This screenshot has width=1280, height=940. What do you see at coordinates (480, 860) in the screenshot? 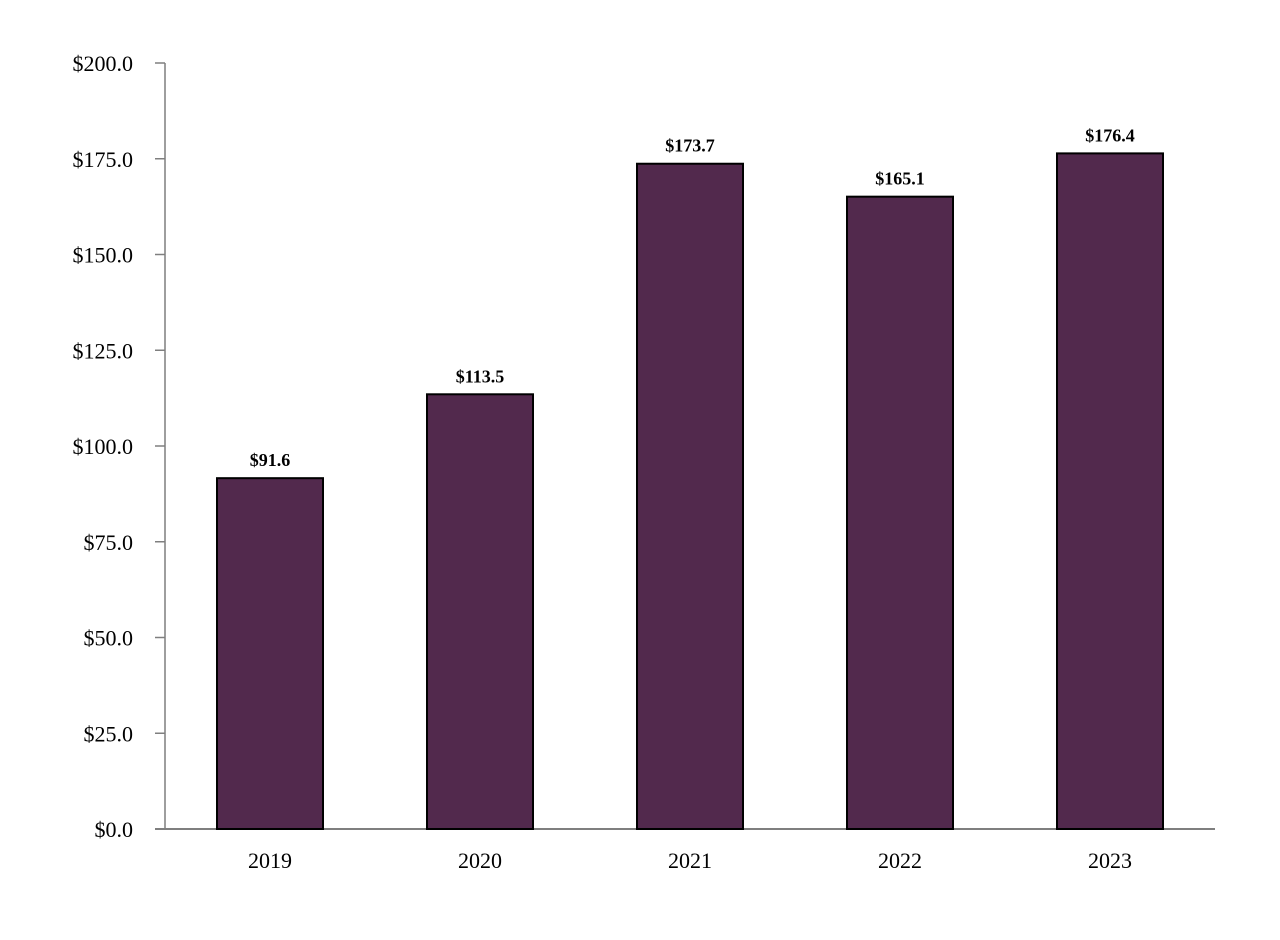
I see `x-tick-label-2020: 2020` at bounding box center [480, 860].